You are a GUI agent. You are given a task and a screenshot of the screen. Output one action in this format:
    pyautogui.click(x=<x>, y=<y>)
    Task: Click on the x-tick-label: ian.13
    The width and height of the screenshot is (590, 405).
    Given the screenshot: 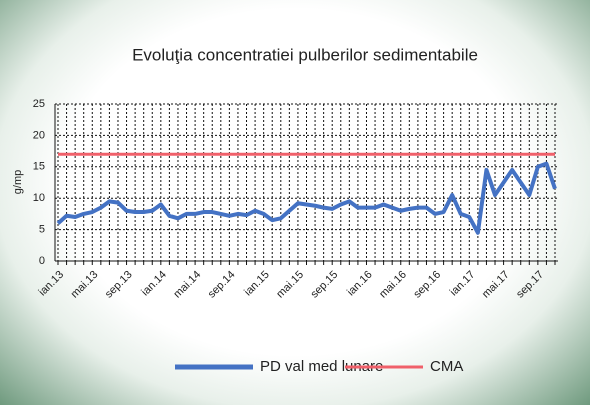 What is the action you would take?
    pyautogui.click(x=51, y=284)
    